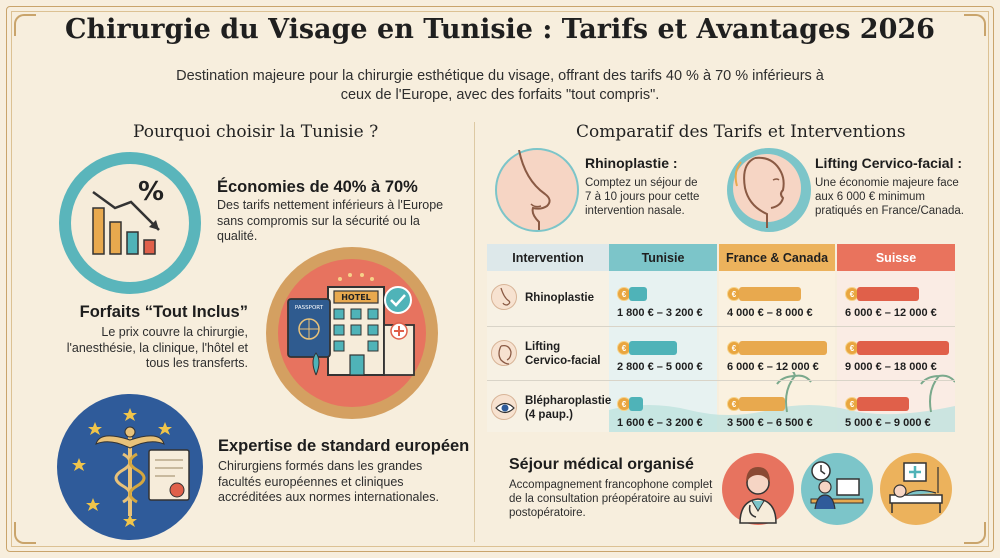 This screenshot has width=1000, height=558. Describe the element at coordinates (560, 298) in the screenshot. I see `row-procedure-name: Rhinoplastie` at that location.